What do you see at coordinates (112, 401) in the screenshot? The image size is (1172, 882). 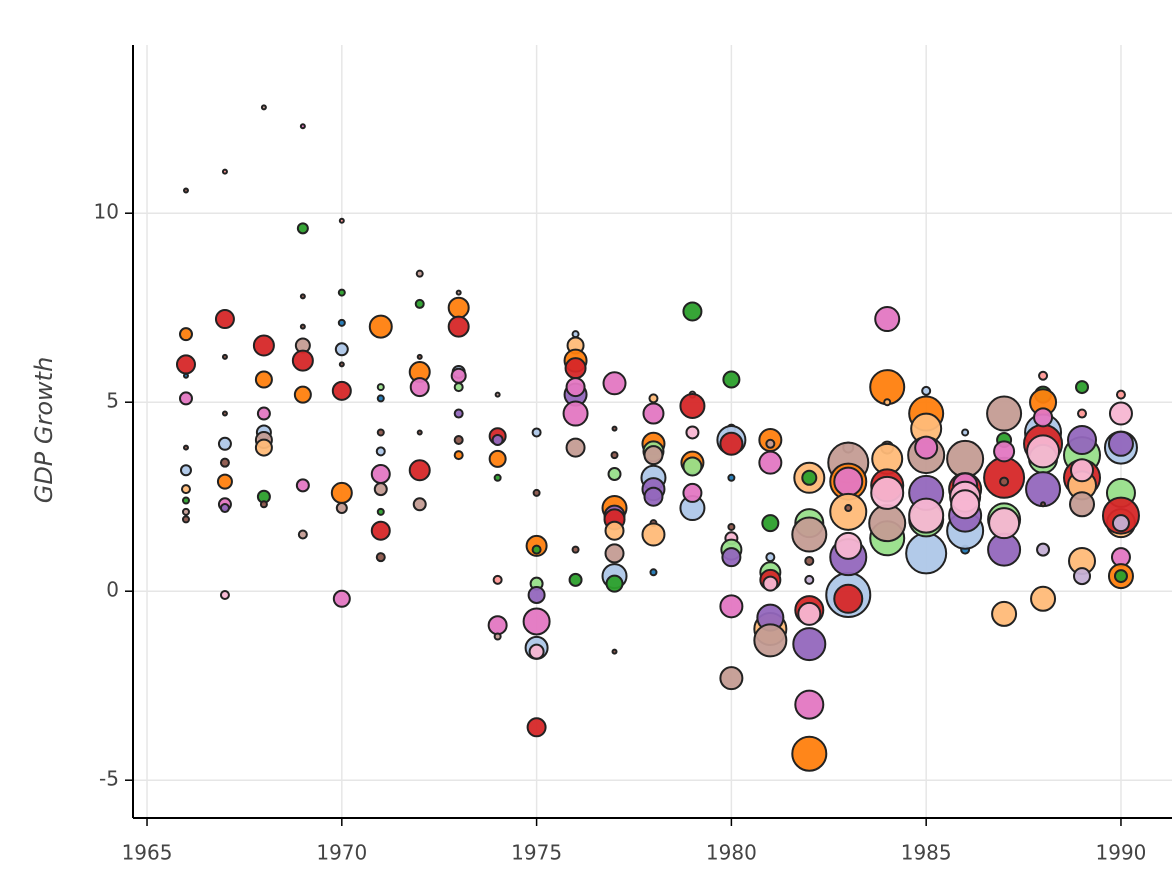 I see `y-tick-label: 5` at bounding box center [112, 401].